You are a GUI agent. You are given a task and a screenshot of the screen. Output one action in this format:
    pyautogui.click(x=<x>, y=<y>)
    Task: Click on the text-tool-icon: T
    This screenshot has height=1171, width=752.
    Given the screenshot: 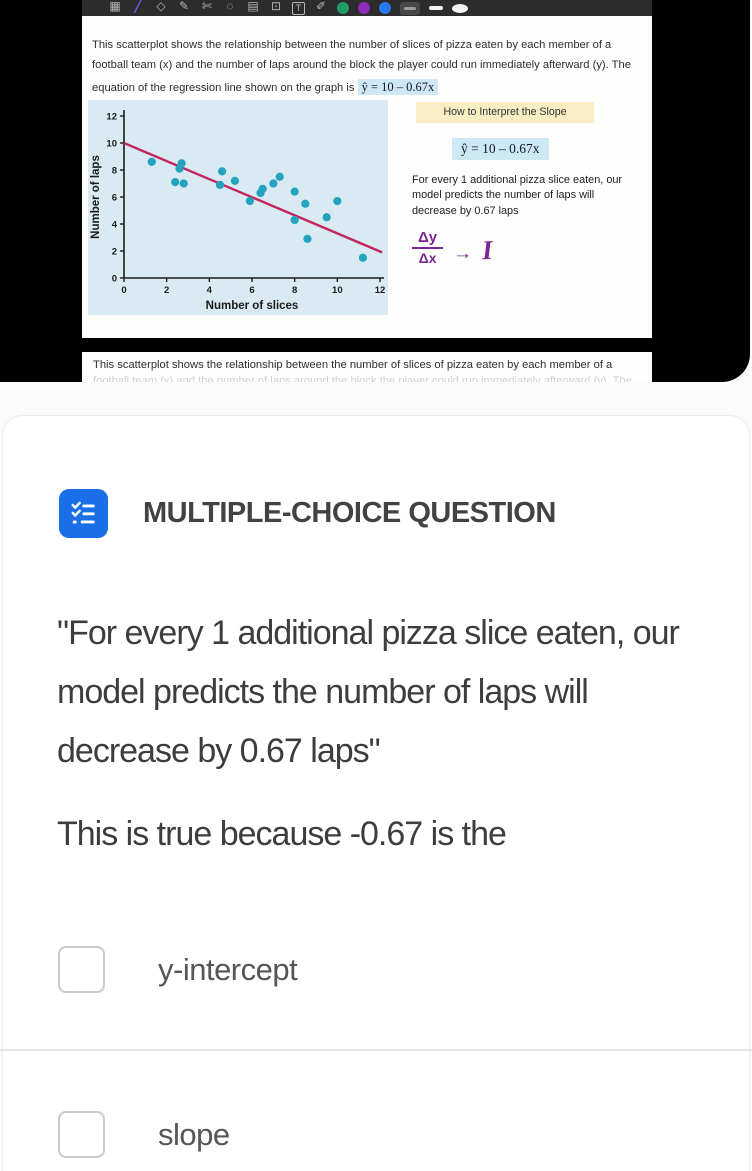 What is the action you would take?
    pyautogui.click(x=298, y=8)
    